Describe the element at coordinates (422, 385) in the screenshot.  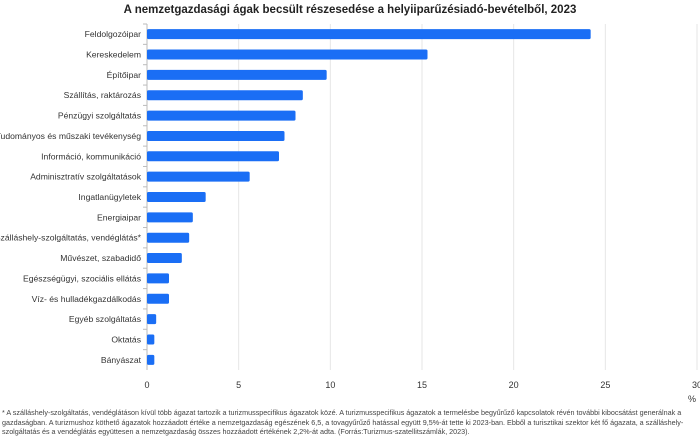
I see `x-tick-label: 15` at that location.